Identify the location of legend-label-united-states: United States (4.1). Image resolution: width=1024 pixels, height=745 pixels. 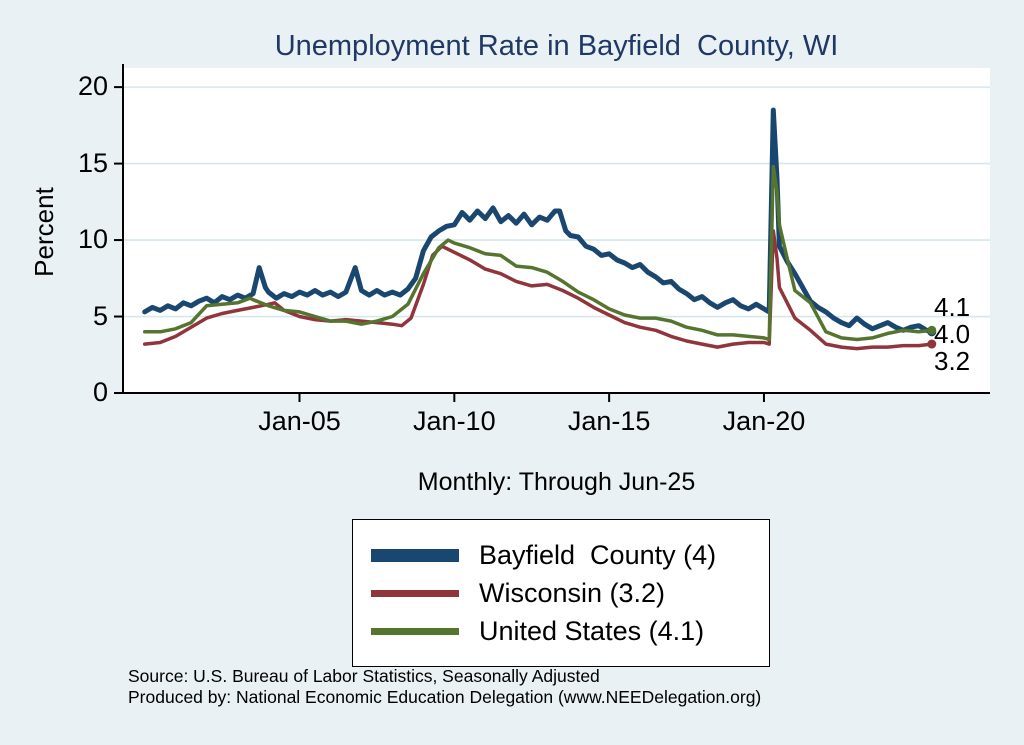
(592, 630).